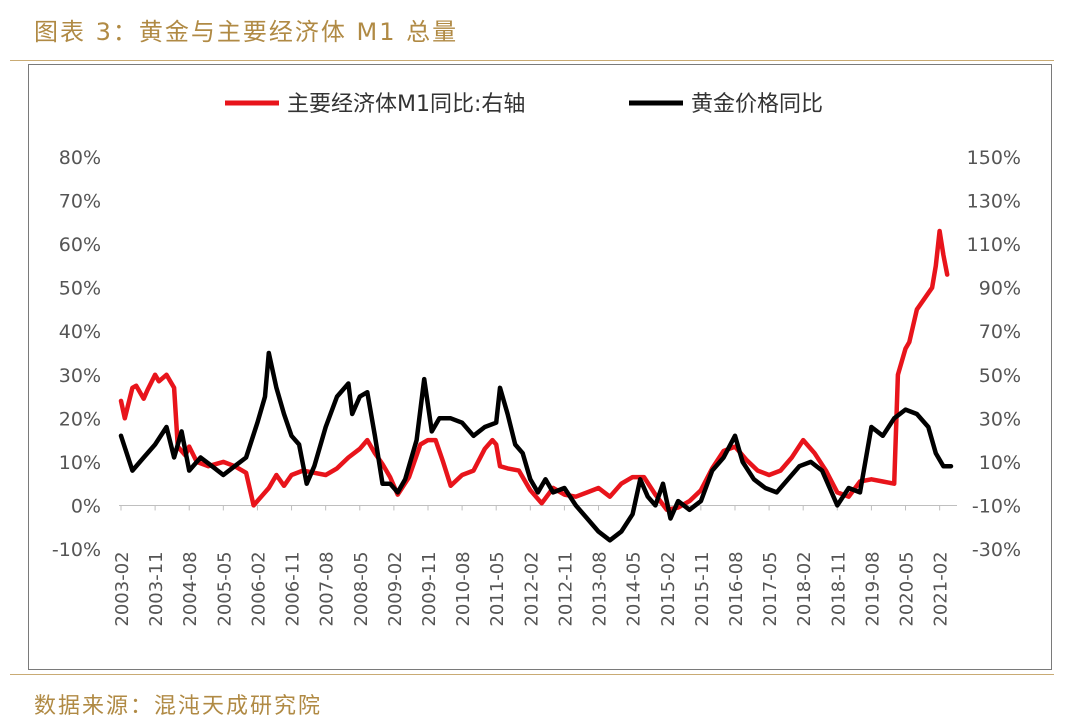 This screenshot has width=1080, height=727. What do you see at coordinates (156, 588) in the screenshot?
I see `x-tick-label: 2003-11` at bounding box center [156, 588].